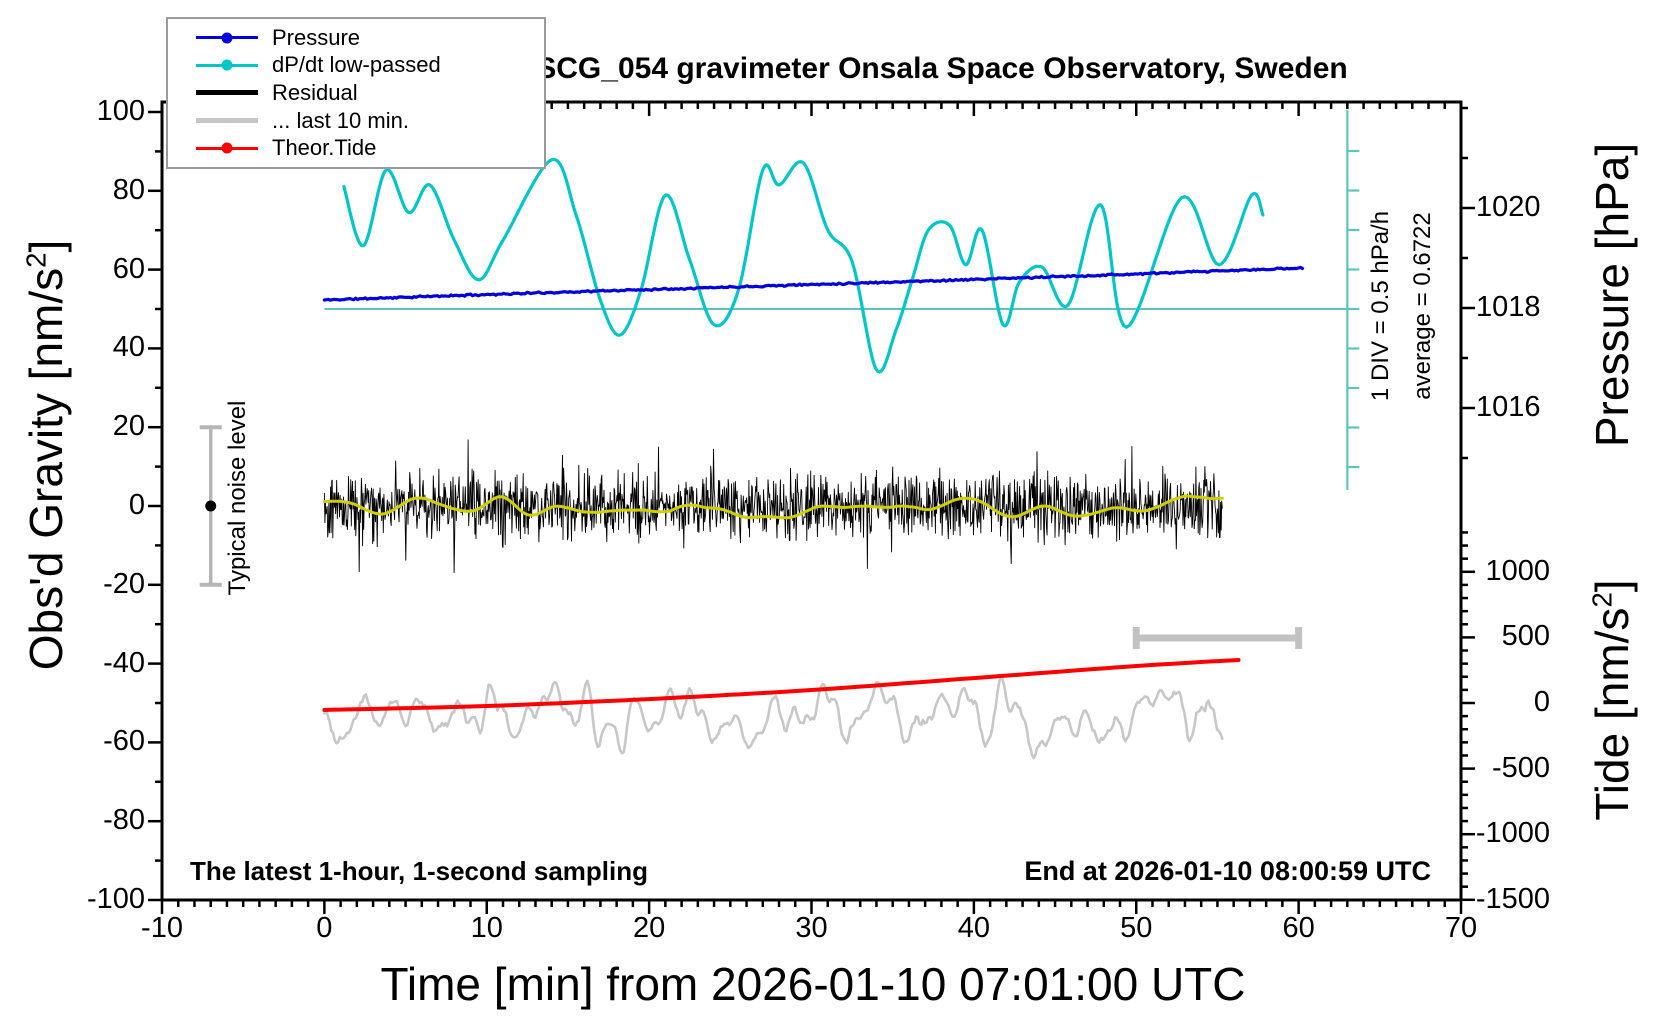 The width and height of the screenshot is (1660, 1020). I want to click on legend-label: Residual, so click(315, 92).